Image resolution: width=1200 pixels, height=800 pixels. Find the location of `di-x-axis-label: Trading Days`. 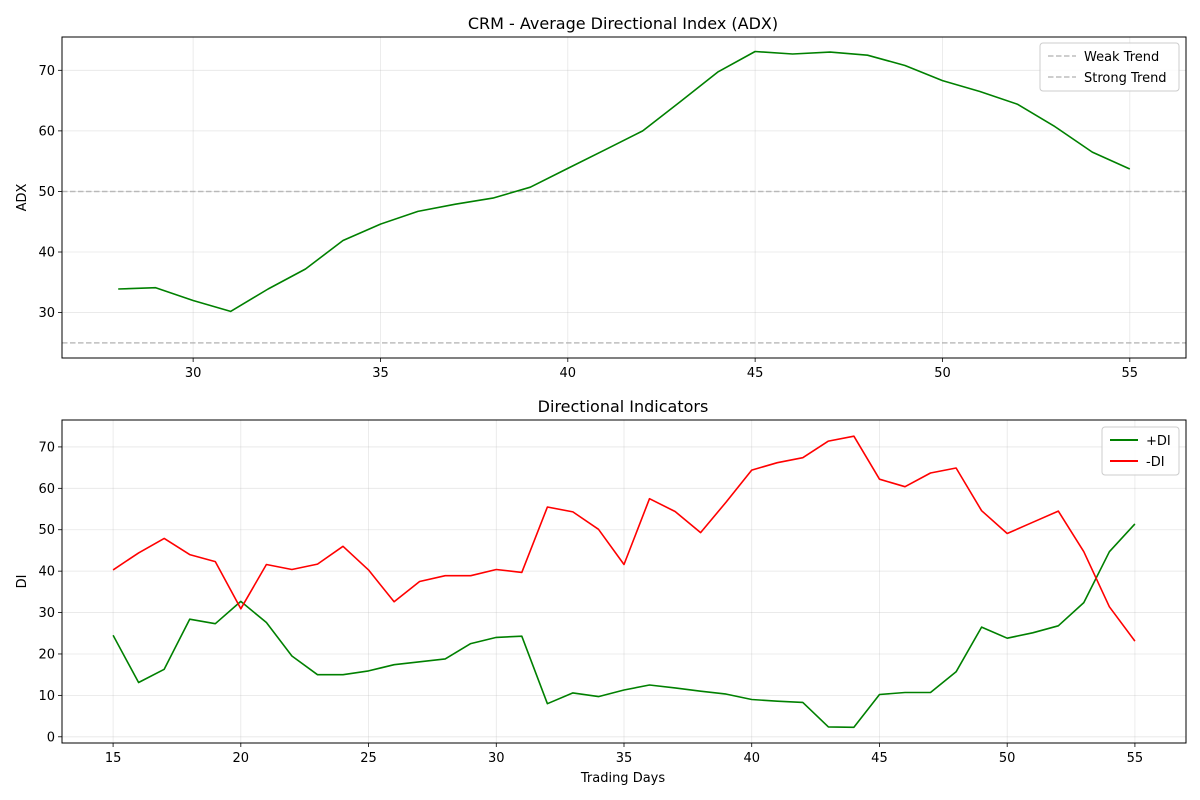

di-x-axis-label: Trading Days is located at coordinates (622, 778).